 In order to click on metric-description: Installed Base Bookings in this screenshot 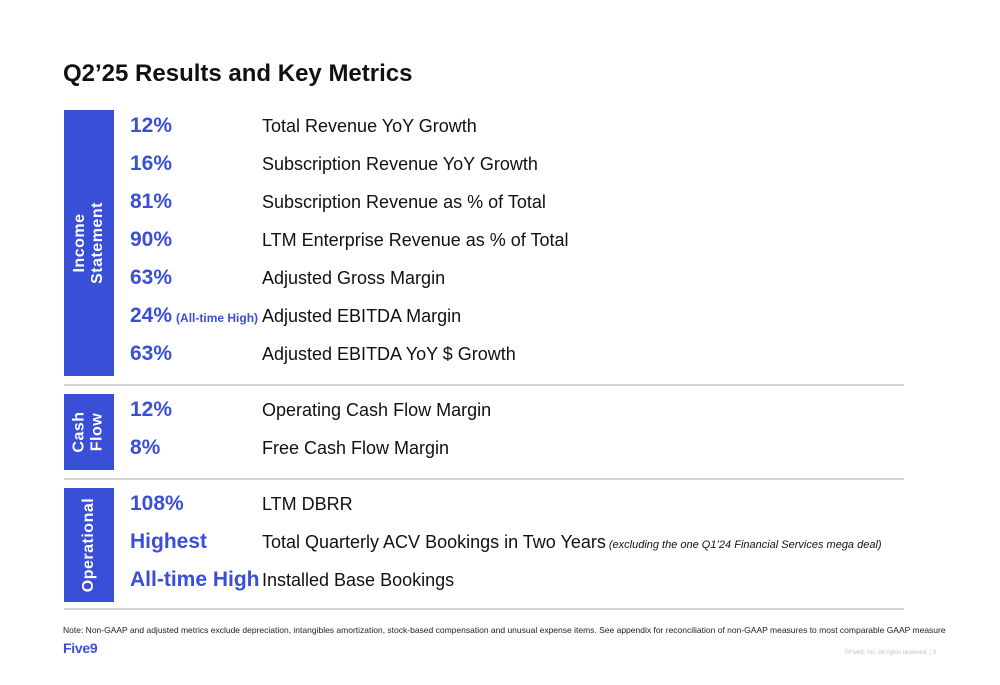, I will do `click(358, 580)`.